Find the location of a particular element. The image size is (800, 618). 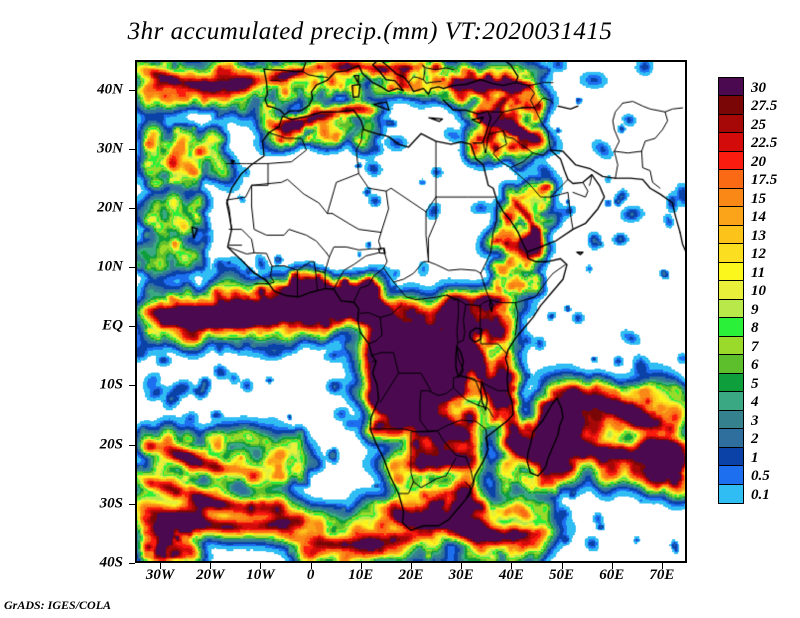

x-axis-label: 10E is located at coordinates (361, 575).